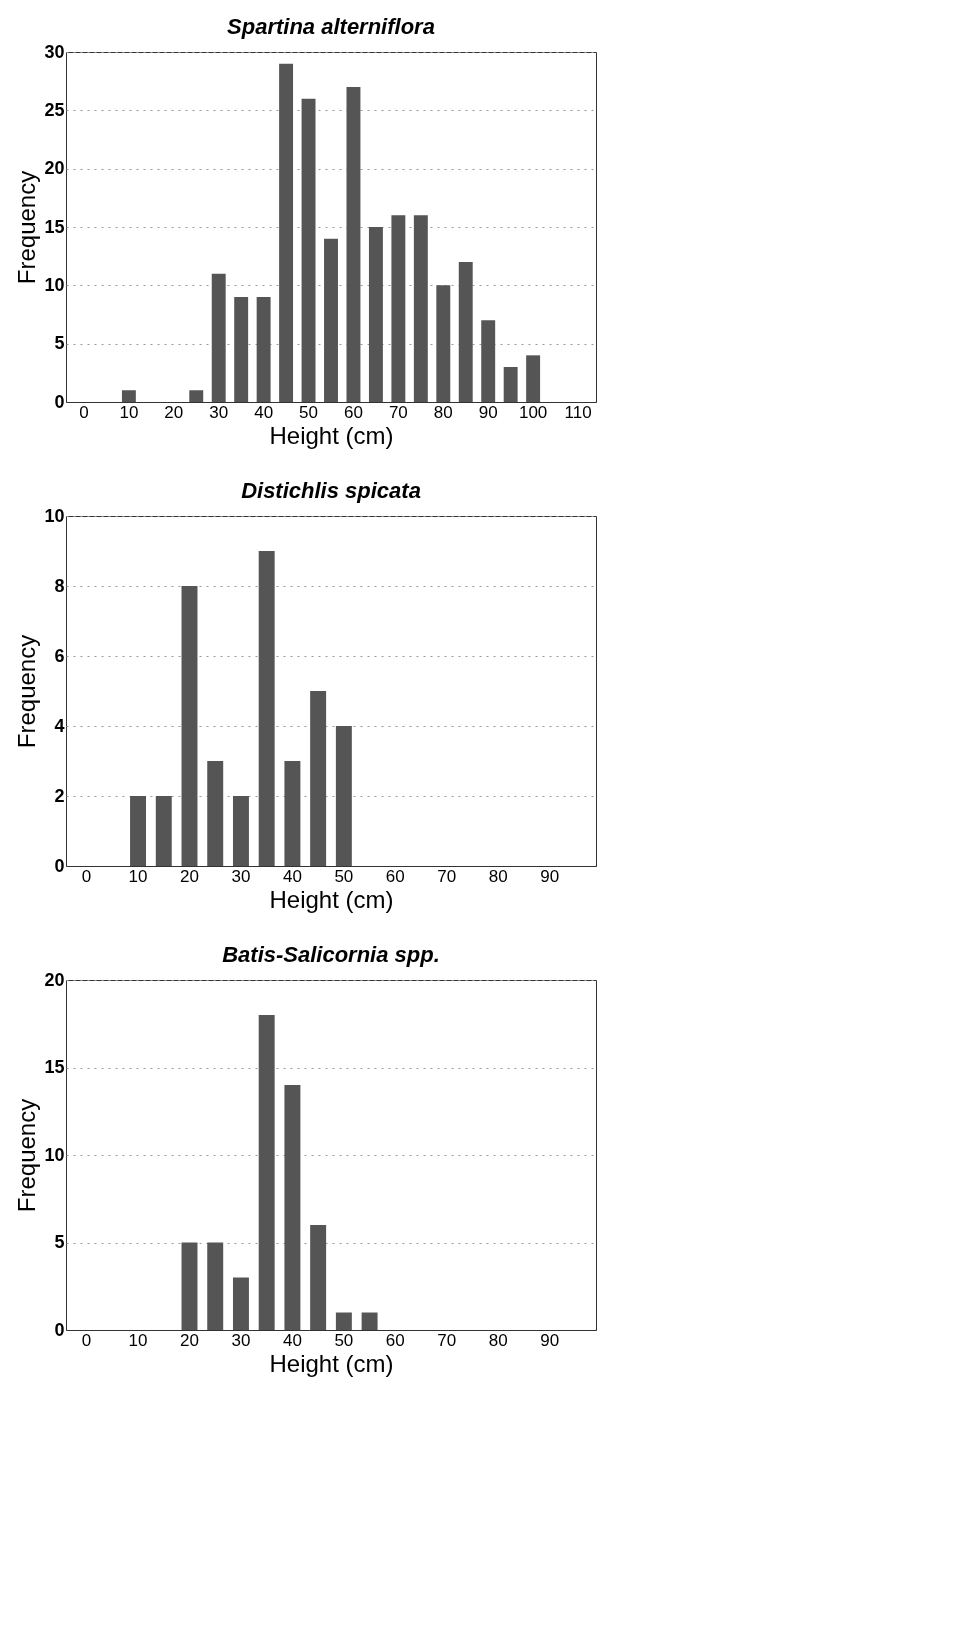 The image size is (969, 1652). Describe the element at coordinates (59, 655) in the screenshot. I see `y-tick-label: 6` at that location.